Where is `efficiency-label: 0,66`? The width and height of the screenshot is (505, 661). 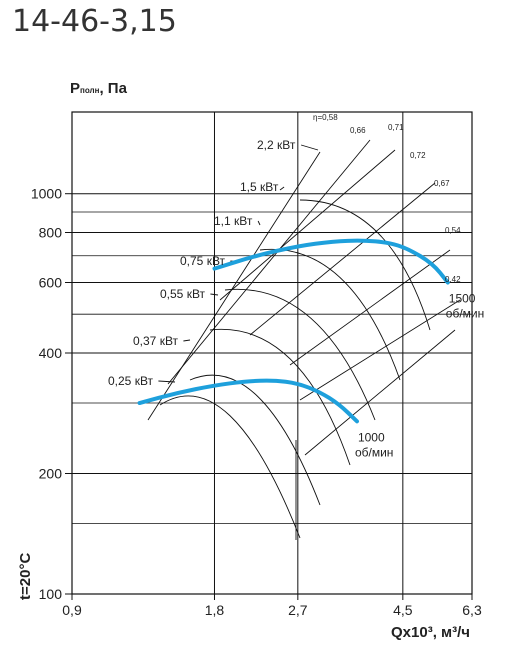 efficiency-label: 0,66 is located at coordinates (358, 130).